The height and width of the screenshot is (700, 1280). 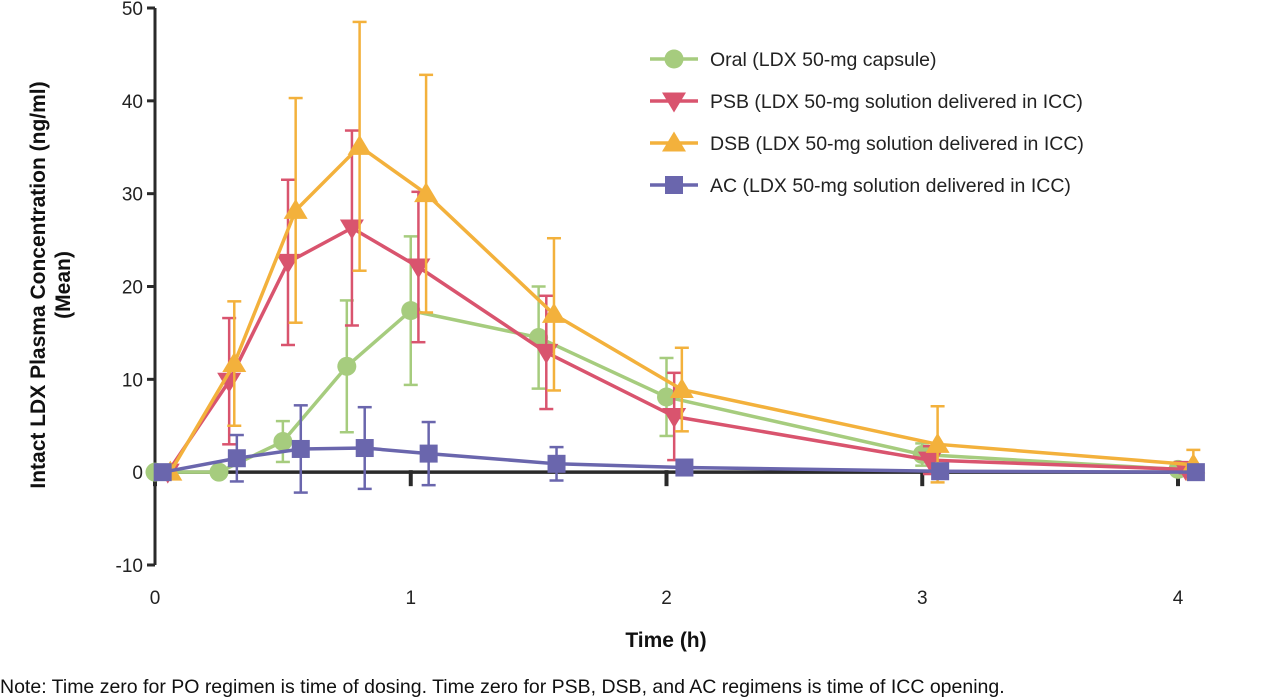 I want to click on legend-item: AC (LDX 50-mg solution delivered in ICC), so click(x=860, y=186).